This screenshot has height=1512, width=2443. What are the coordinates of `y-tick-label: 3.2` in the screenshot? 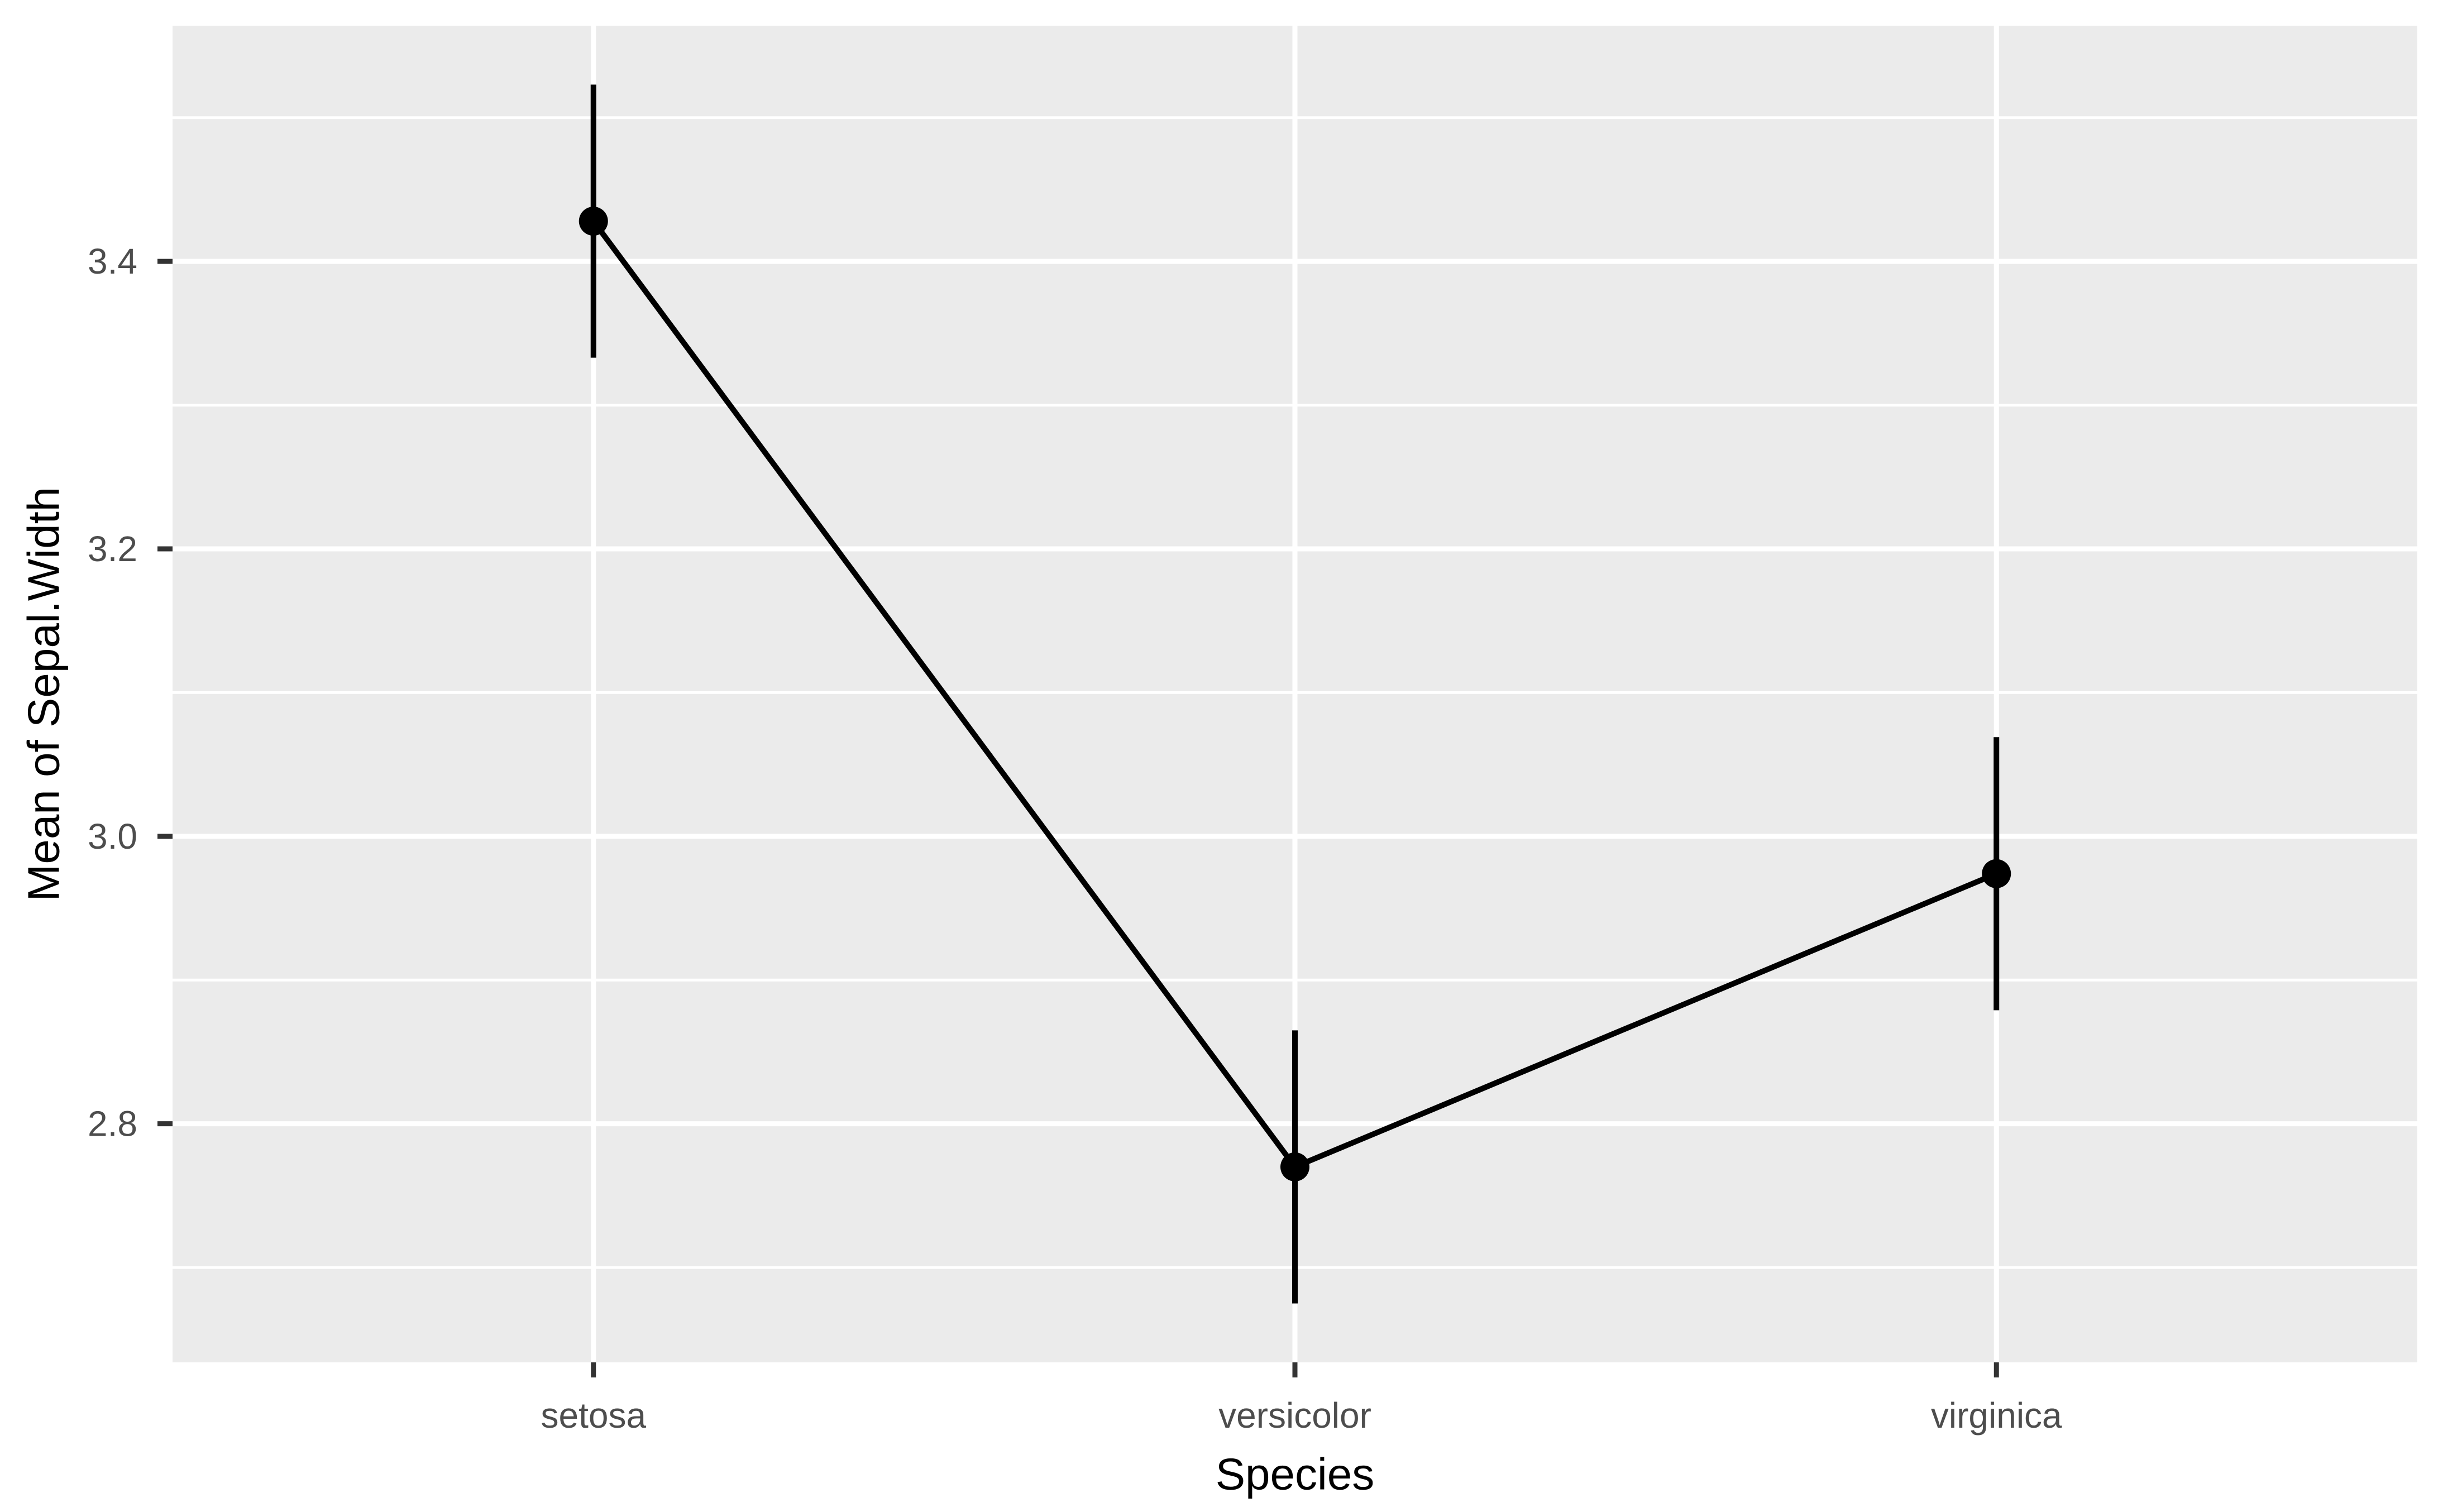 It's located at (112, 549).